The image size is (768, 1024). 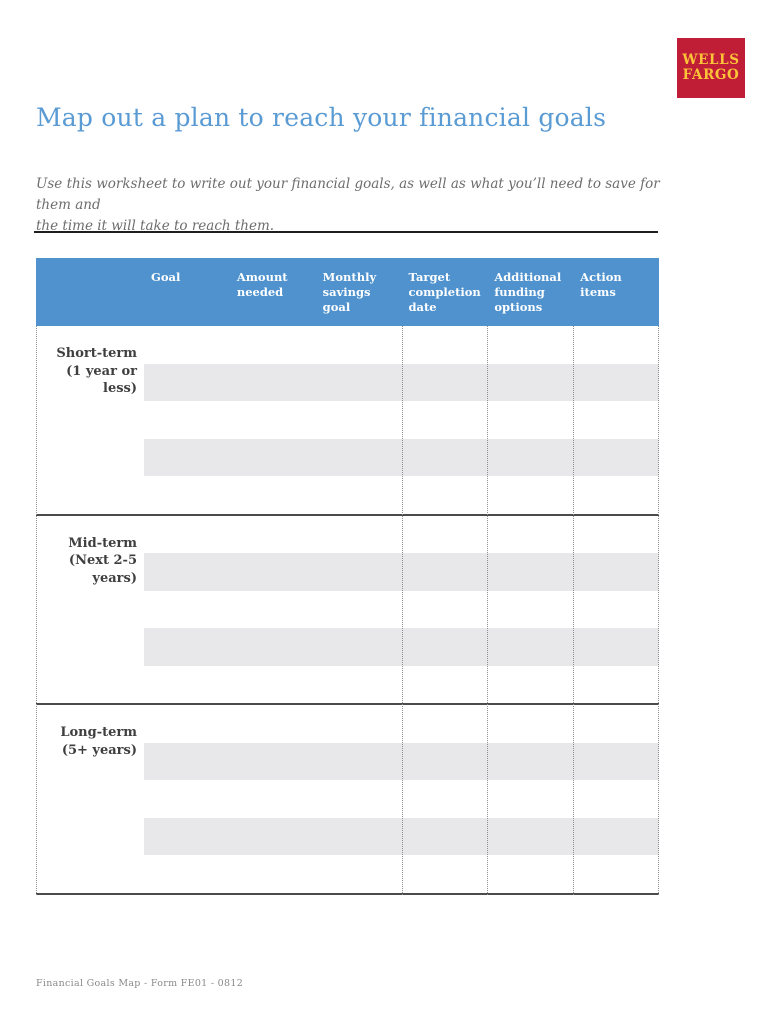 I want to click on section-label-line2: (5+ years), so click(x=99, y=750).